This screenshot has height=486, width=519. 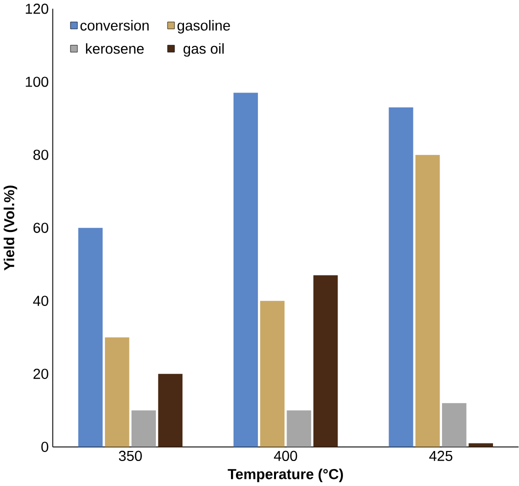 What do you see at coordinates (115, 48) in the screenshot?
I see `legend-label: kerosene` at bounding box center [115, 48].